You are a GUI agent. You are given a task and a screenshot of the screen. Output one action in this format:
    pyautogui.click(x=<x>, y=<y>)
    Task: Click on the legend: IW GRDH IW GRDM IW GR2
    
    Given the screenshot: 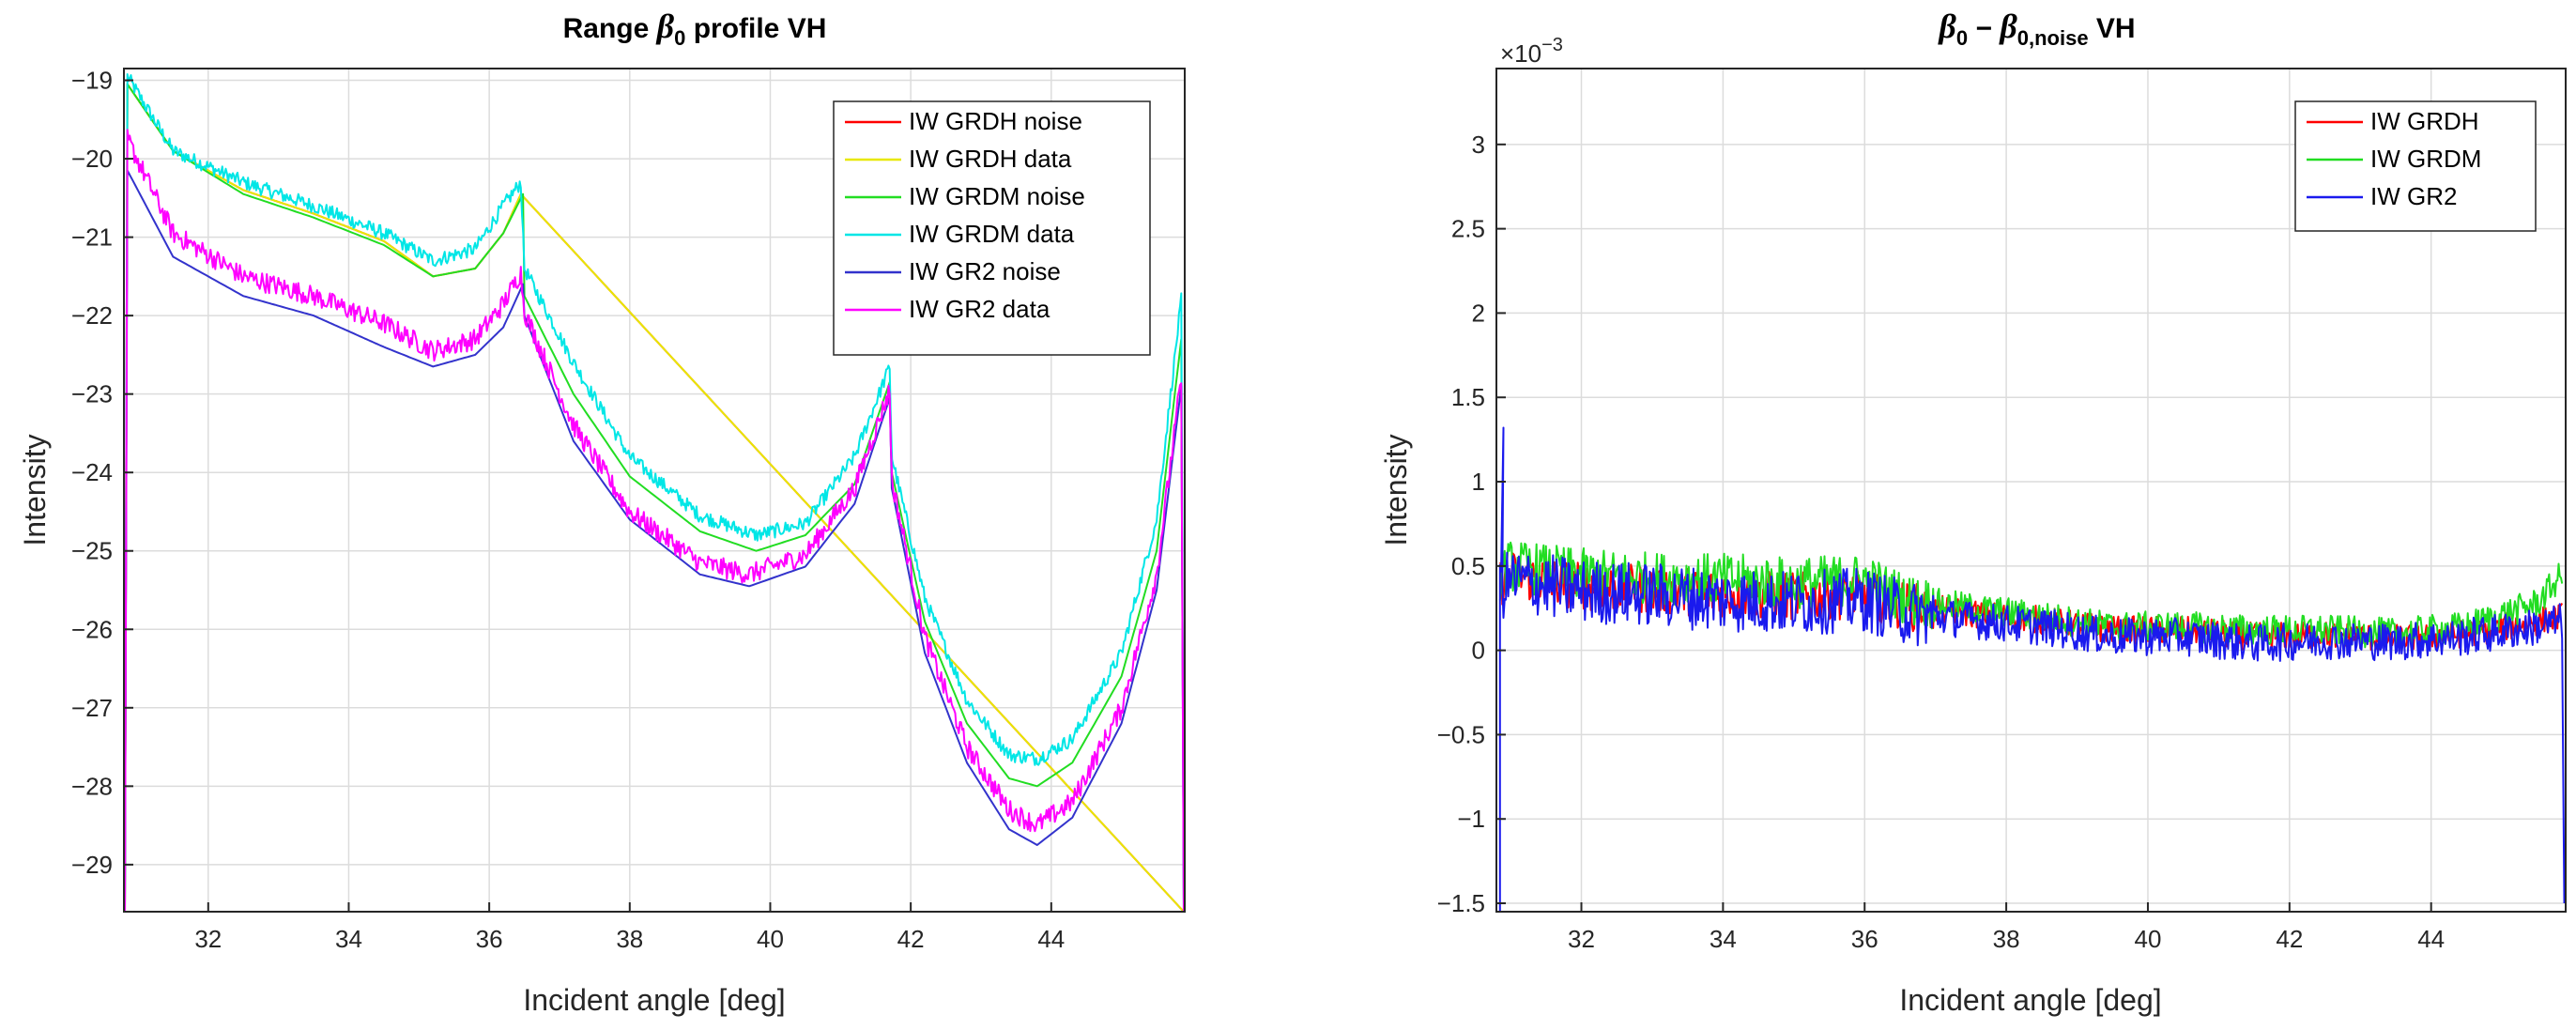 What is the action you would take?
    pyautogui.click(x=2416, y=166)
    